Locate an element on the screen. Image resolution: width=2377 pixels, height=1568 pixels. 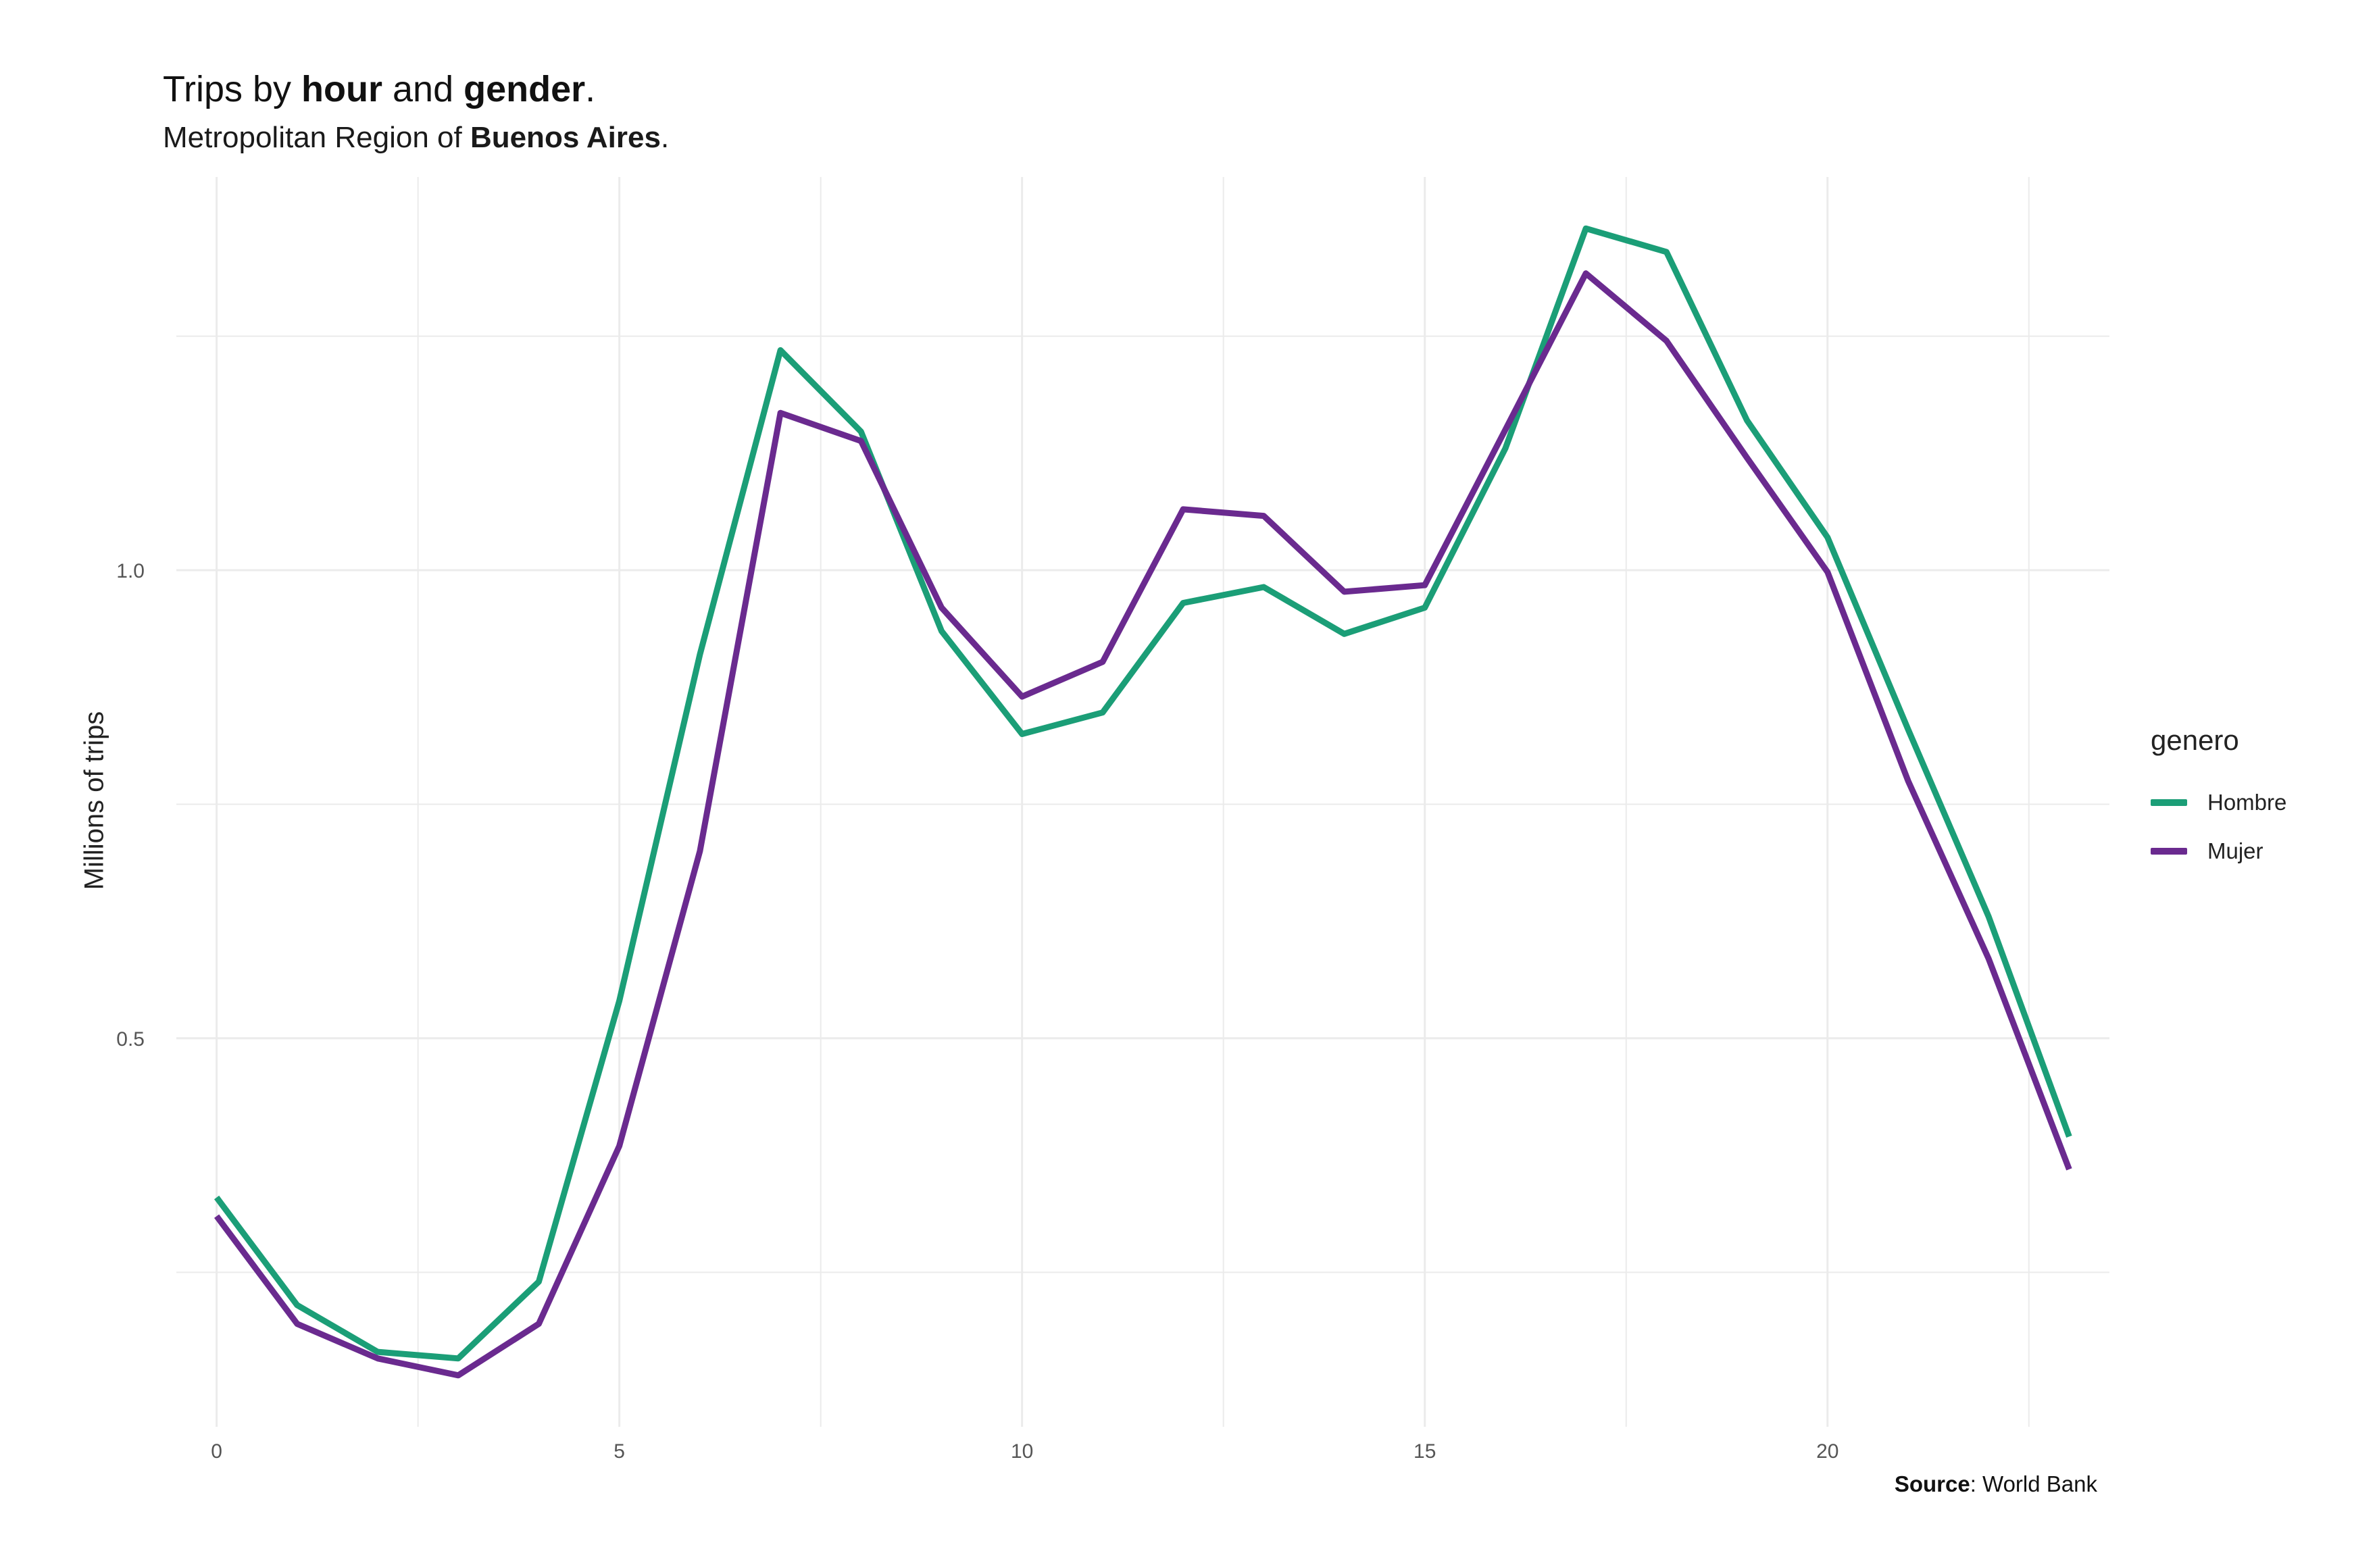
legend-item-hombre: Hombre is located at coordinates (2218, 802).